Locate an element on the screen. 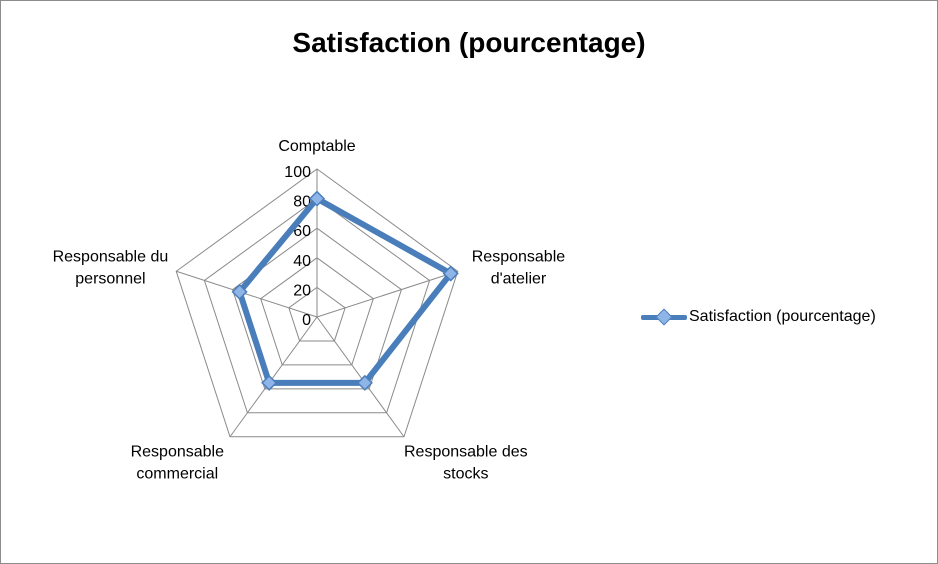 The height and width of the screenshot is (564, 938). legend: Satisfaction (pourcentage) is located at coordinates (758, 317).